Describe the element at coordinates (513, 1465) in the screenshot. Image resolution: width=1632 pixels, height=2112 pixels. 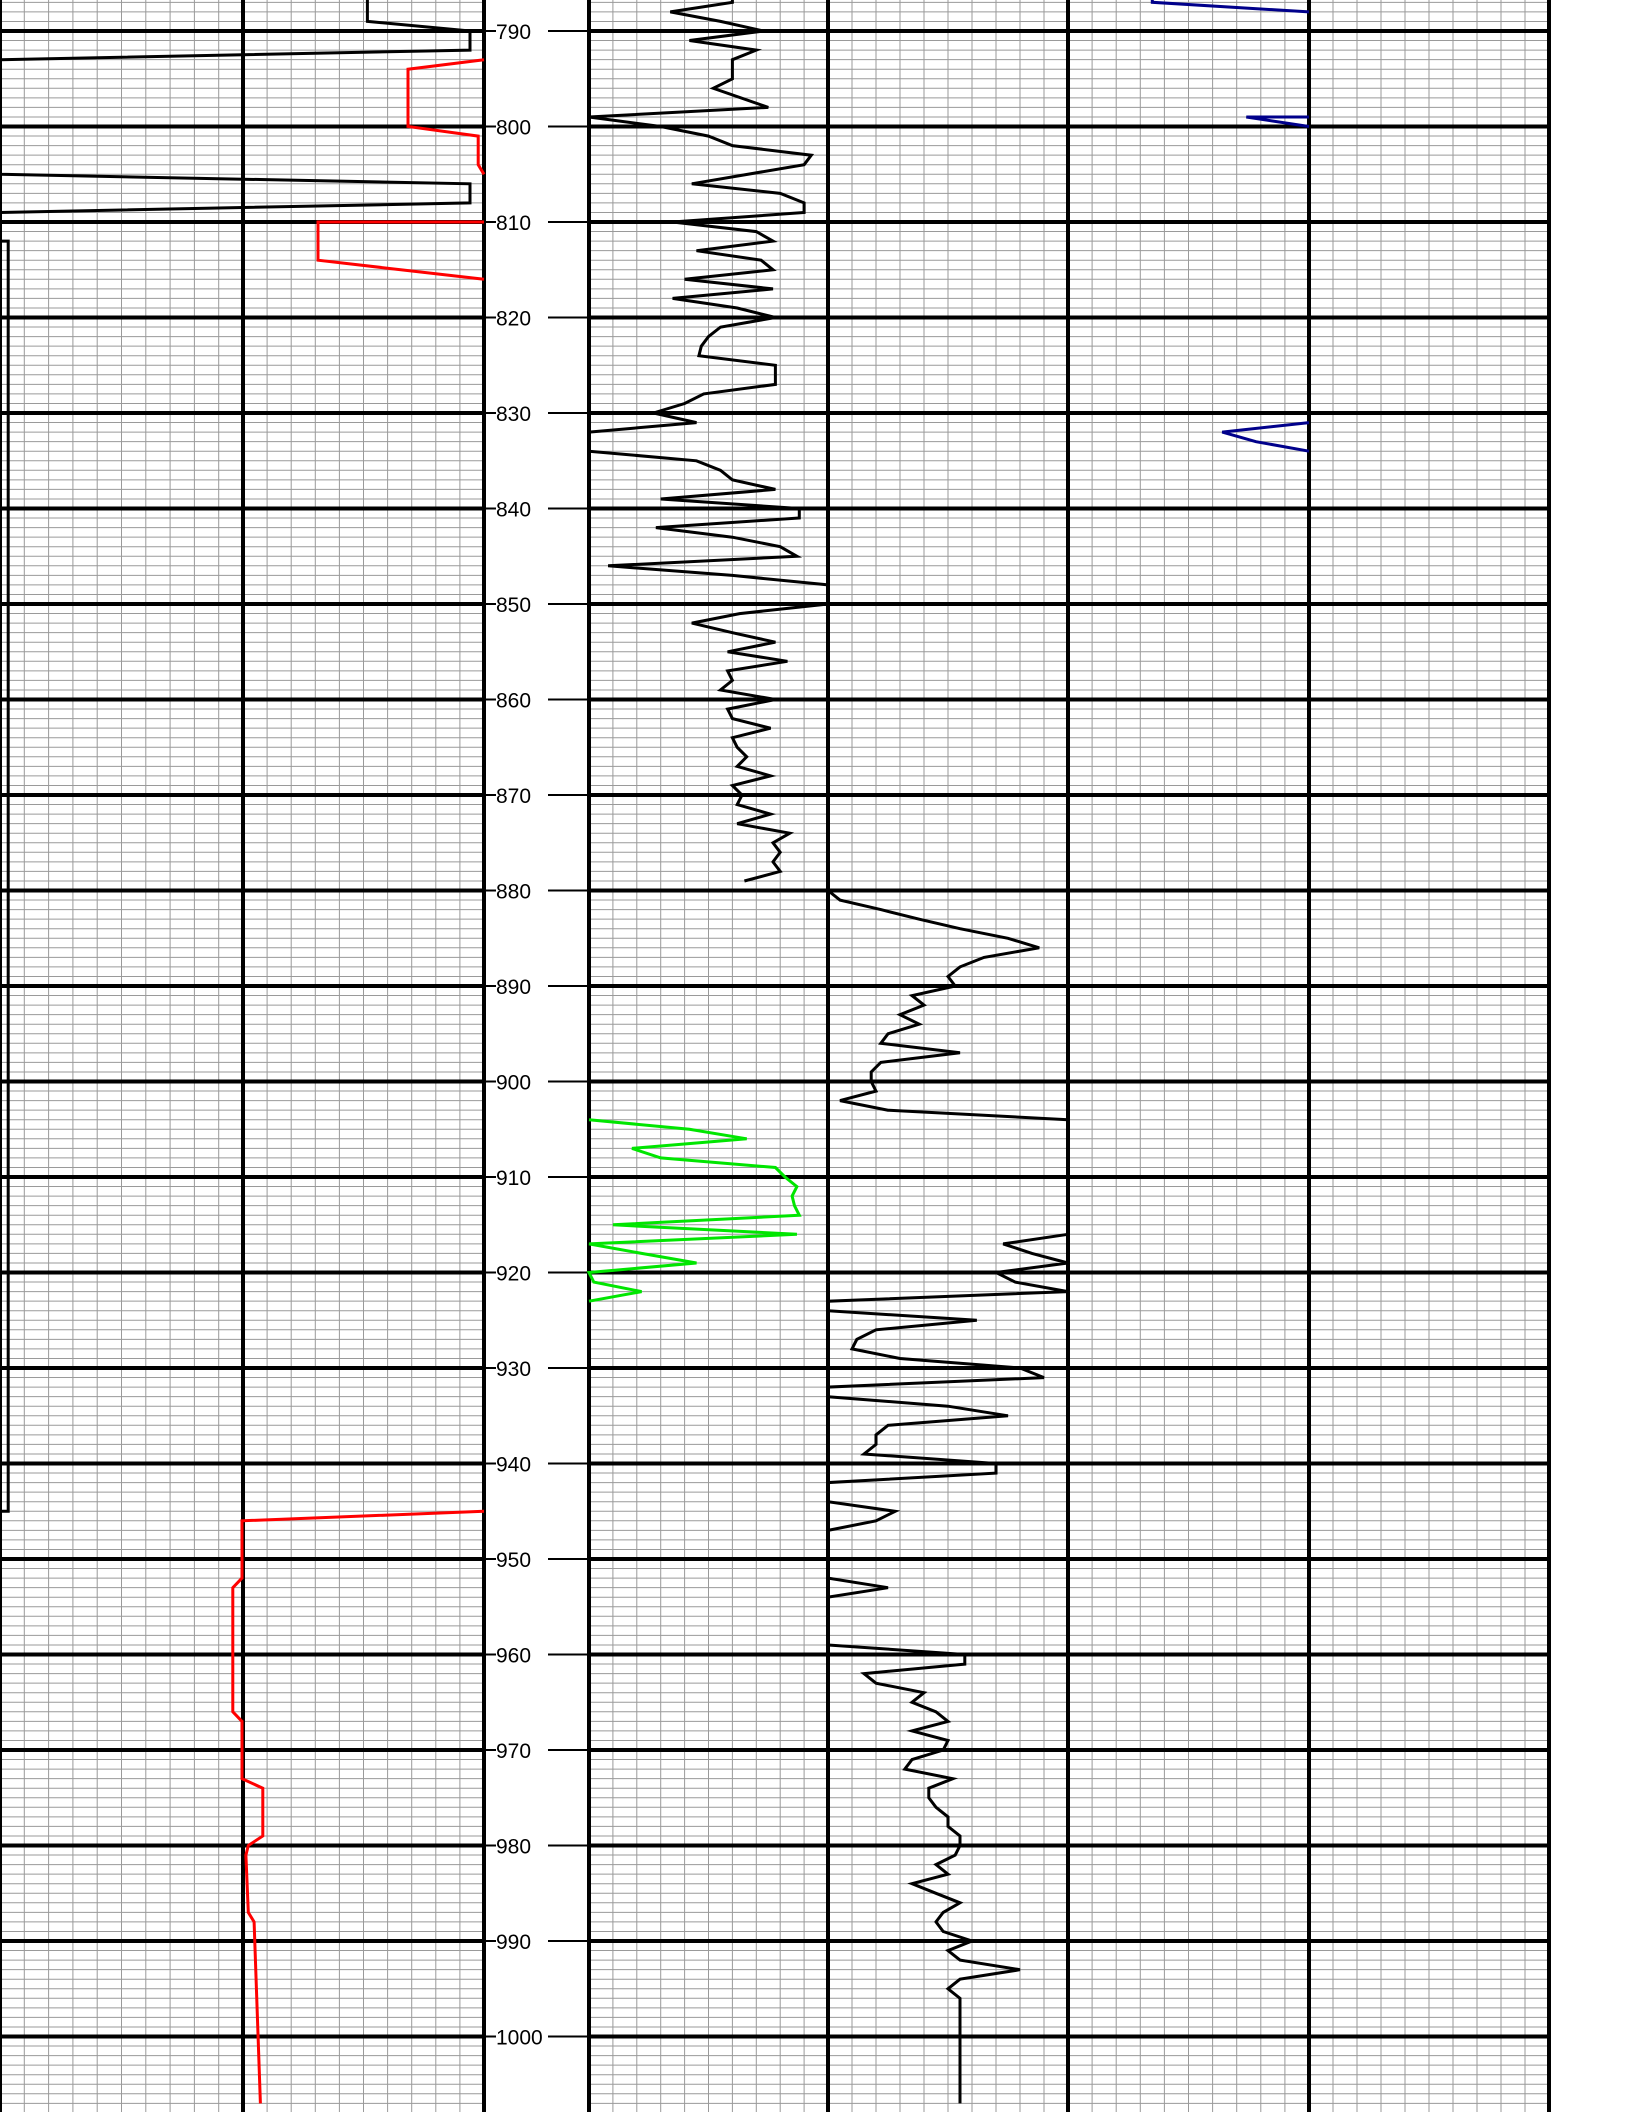
I see `depth-label: 940` at that location.